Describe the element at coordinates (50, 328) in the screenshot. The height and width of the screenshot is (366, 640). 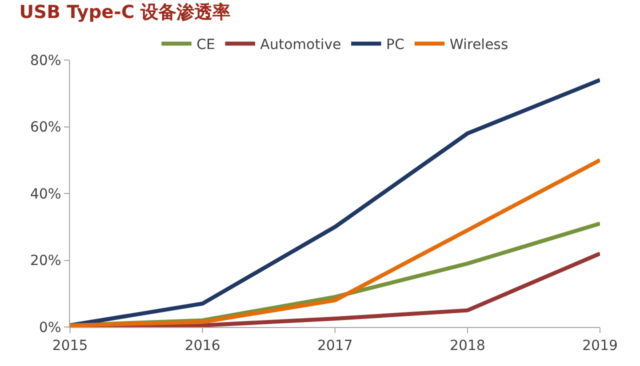
I see `y-tick-label: 0%` at that location.